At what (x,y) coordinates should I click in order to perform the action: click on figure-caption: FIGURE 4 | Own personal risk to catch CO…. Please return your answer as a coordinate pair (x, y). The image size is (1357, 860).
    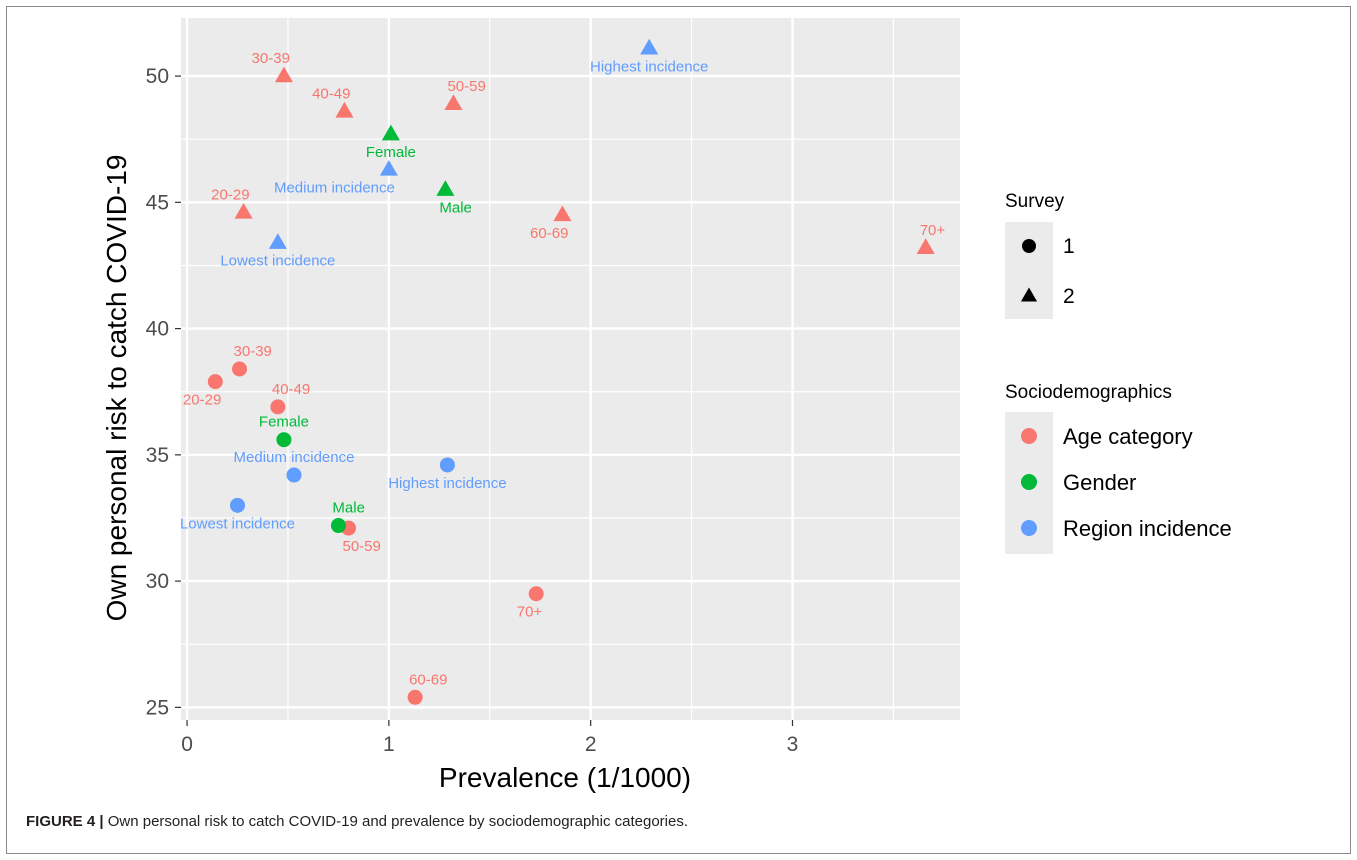
    Looking at the image, I should click on (357, 821).